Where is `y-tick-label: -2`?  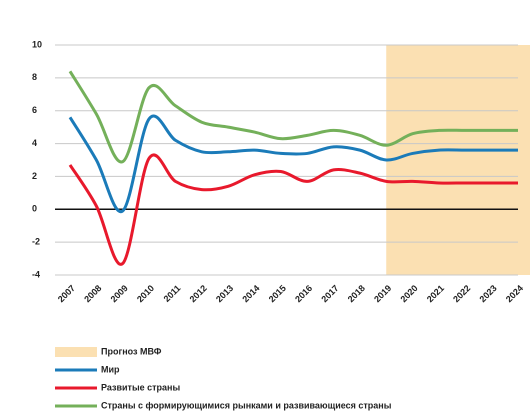
y-tick-label: -2 is located at coordinates (36, 242).